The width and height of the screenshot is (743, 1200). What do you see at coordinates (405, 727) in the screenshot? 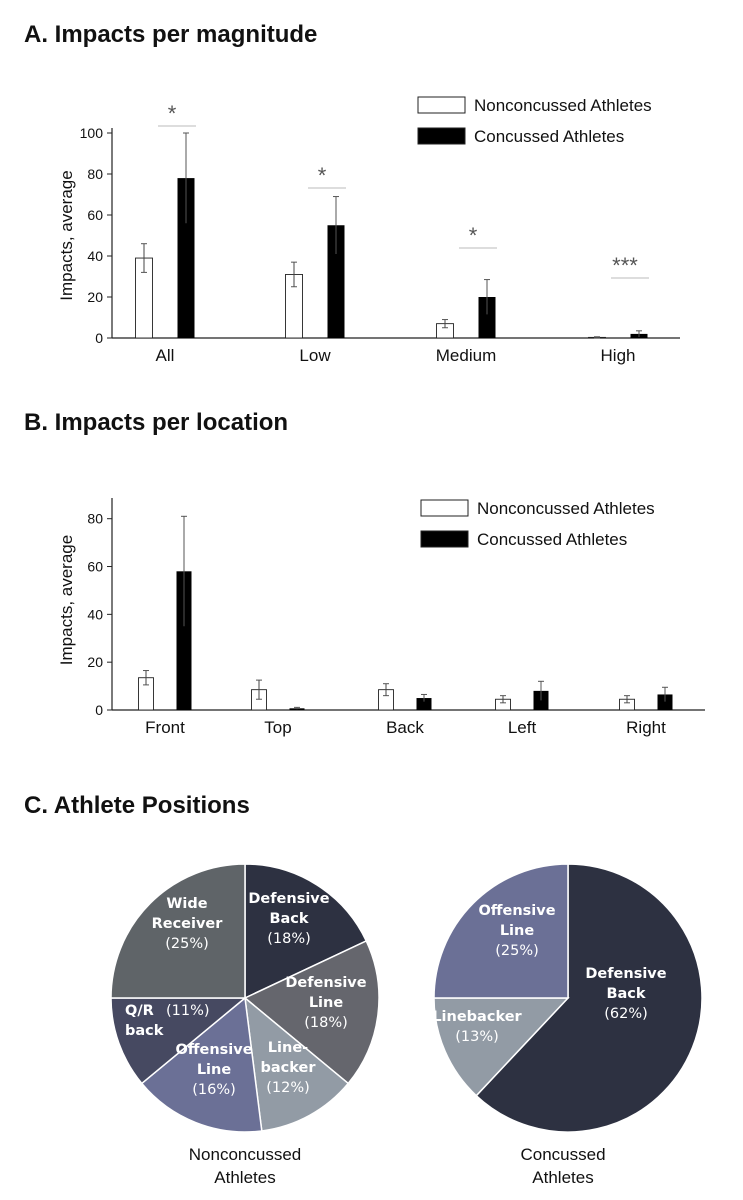
I see `x-tick-label: Back` at bounding box center [405, 727].